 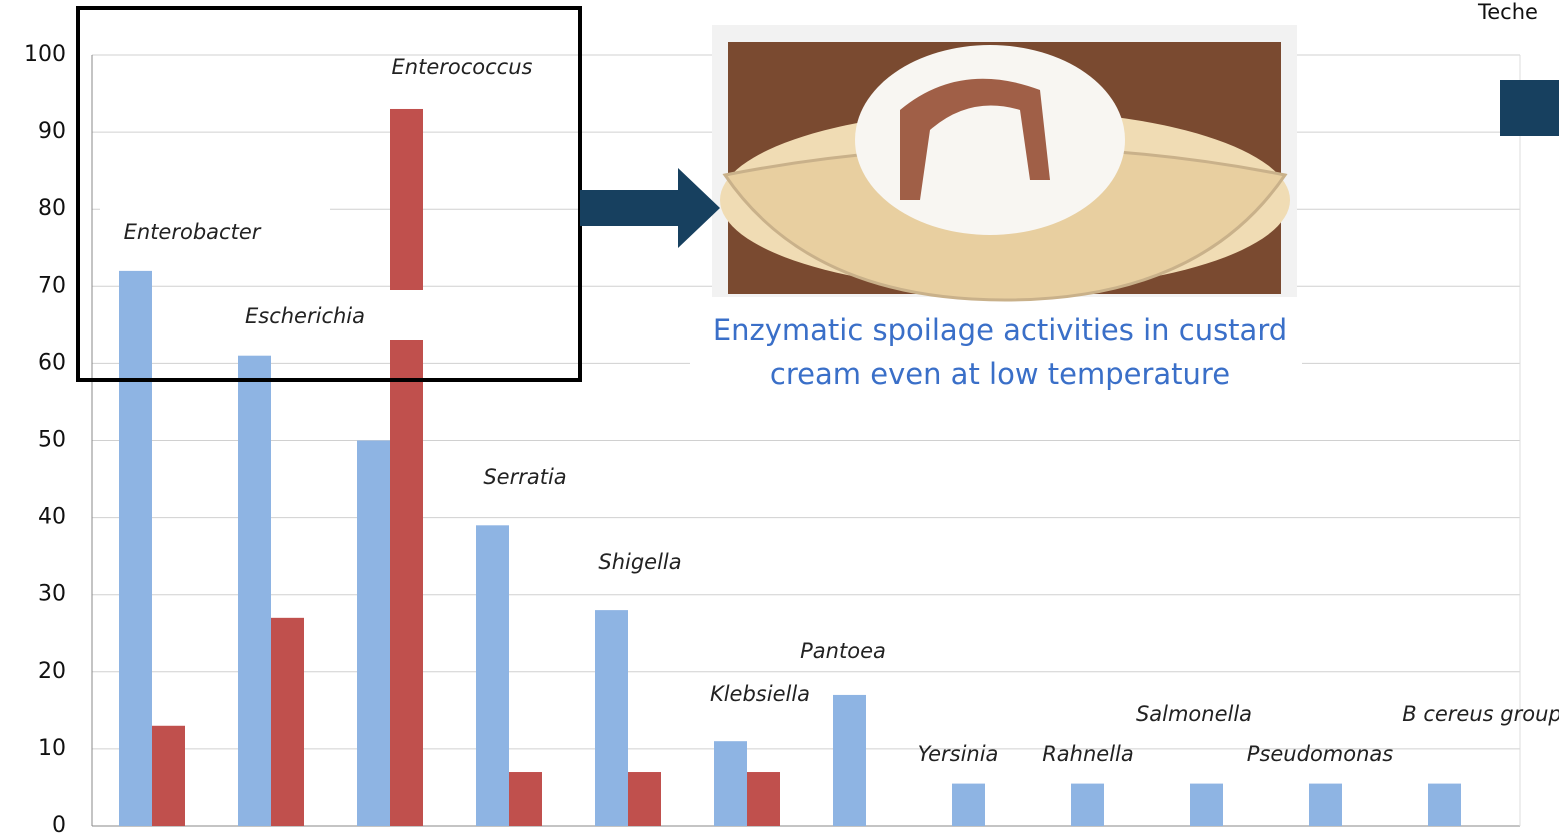 I want to click on ice-cream, so click(x=990, y=140).